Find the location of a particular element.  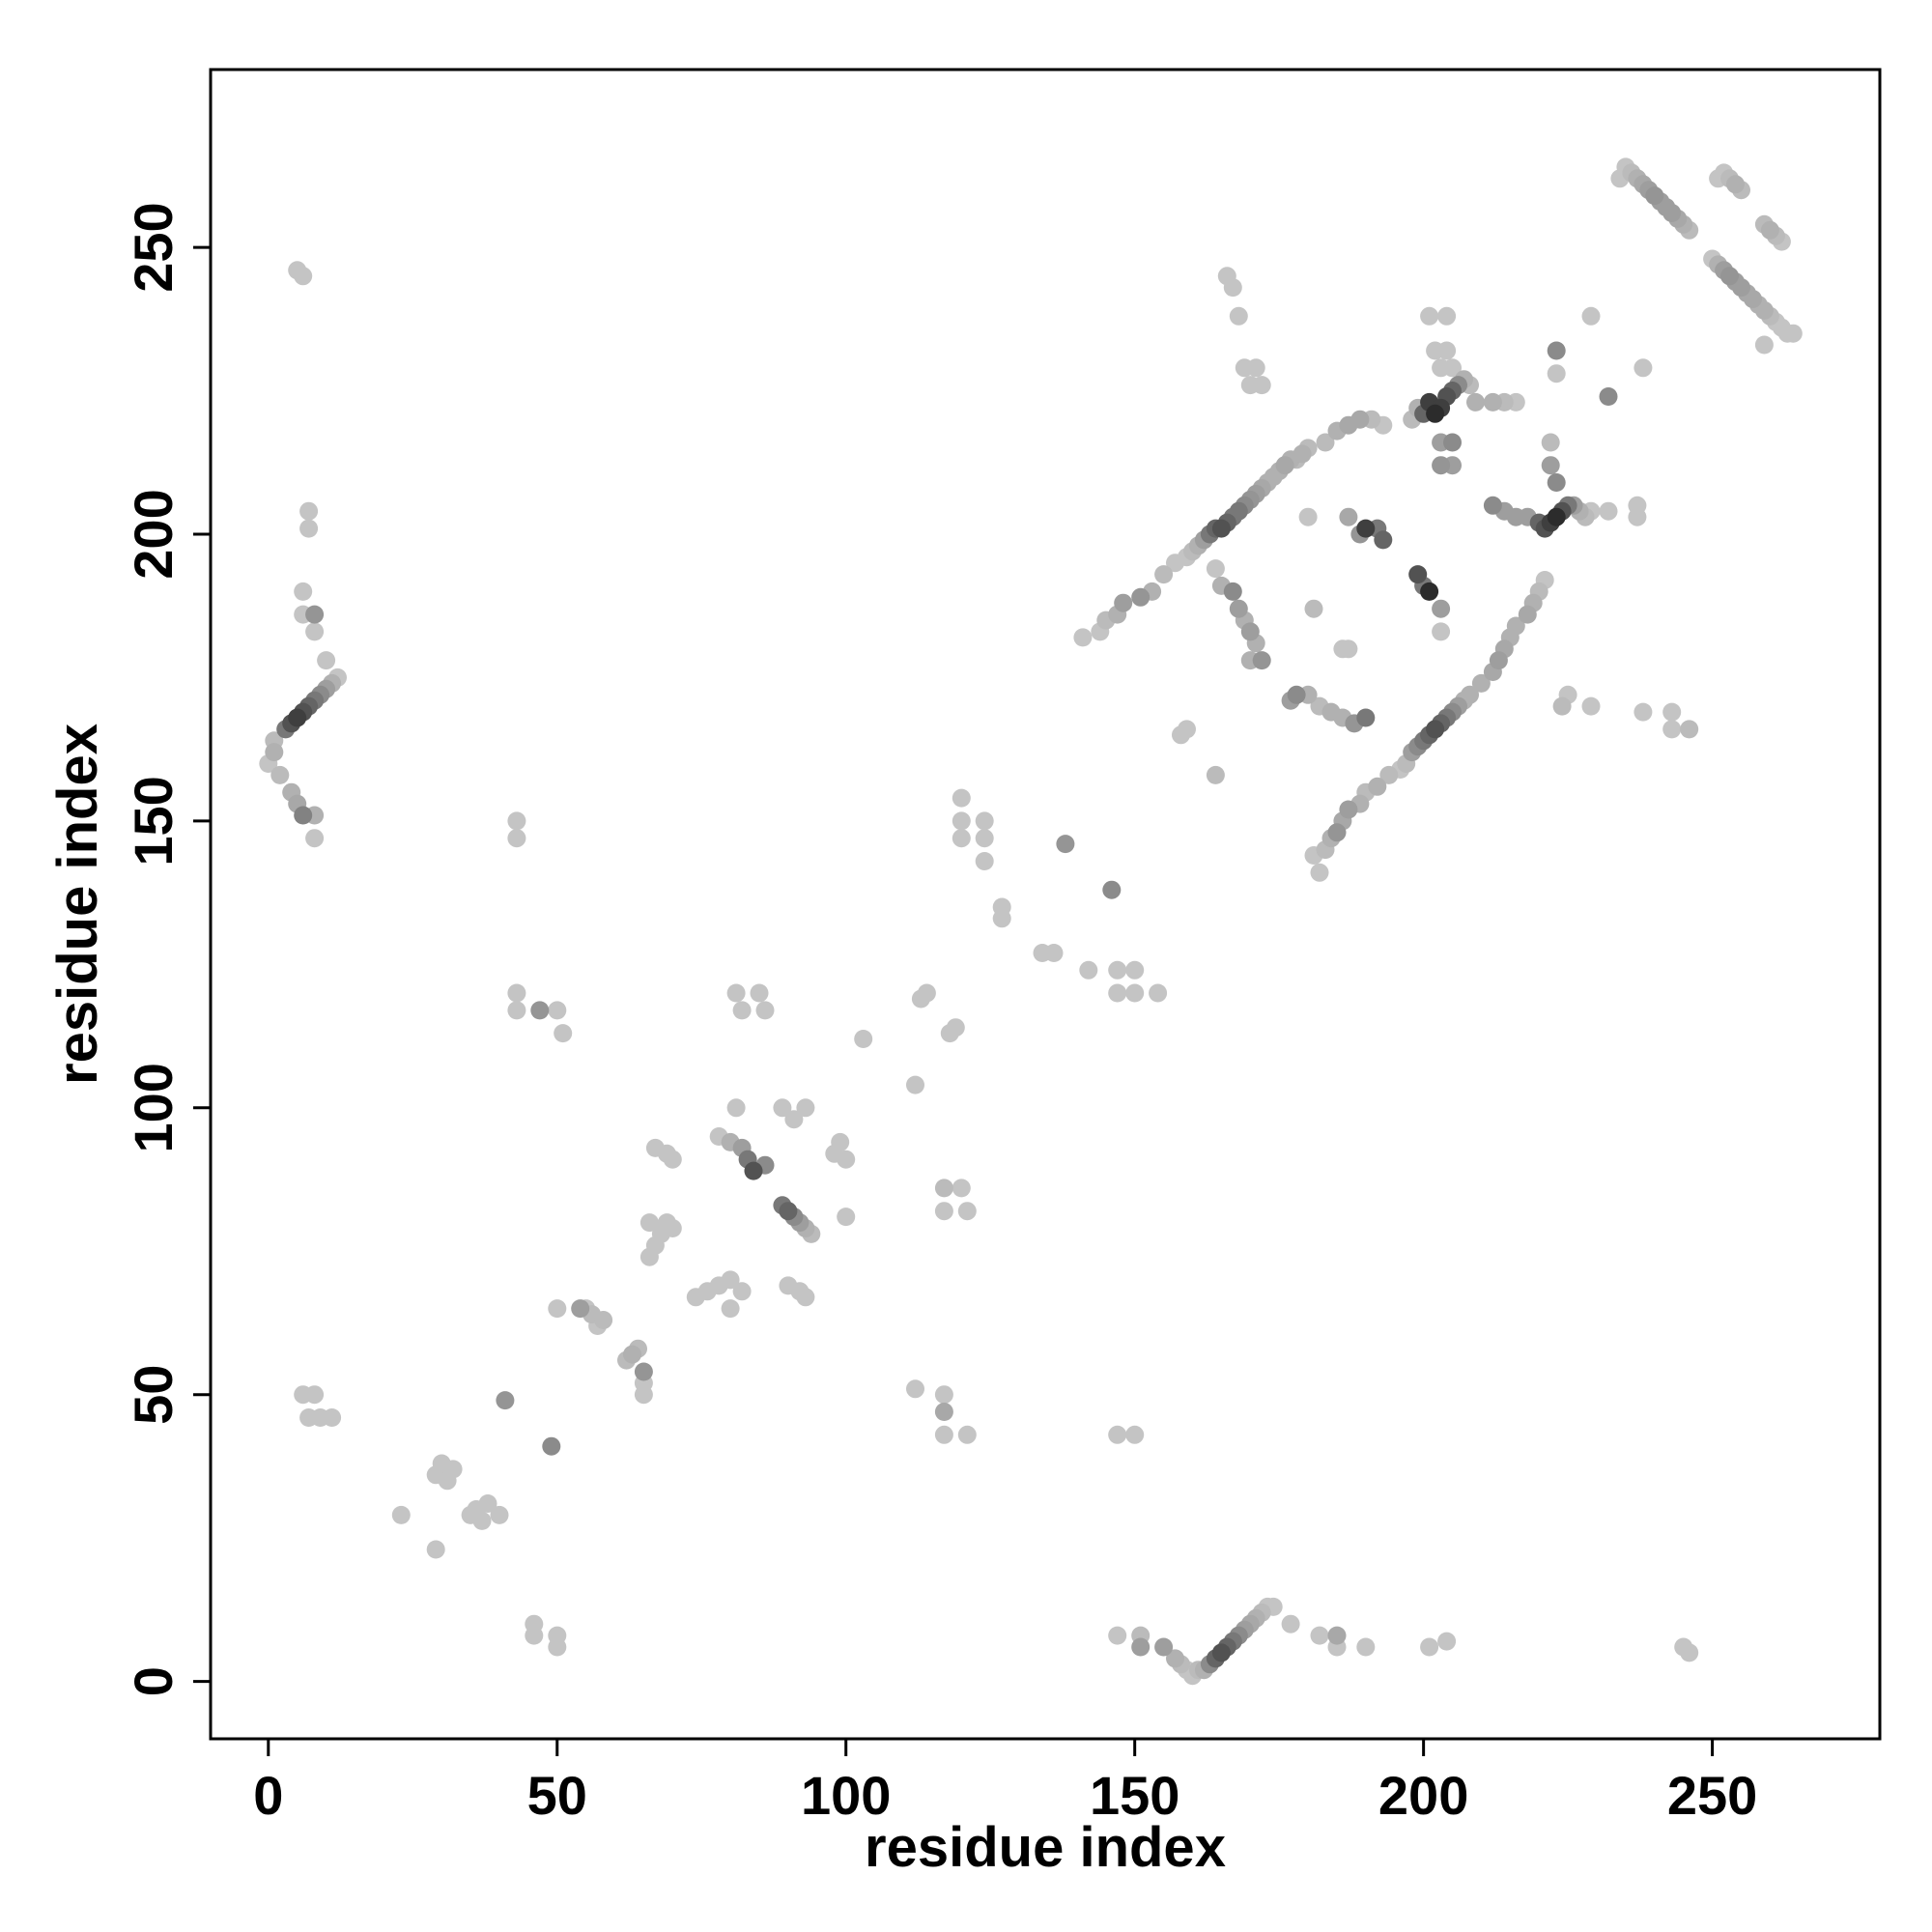

y-tick-label: 200 is located at coordinates (153, 534).